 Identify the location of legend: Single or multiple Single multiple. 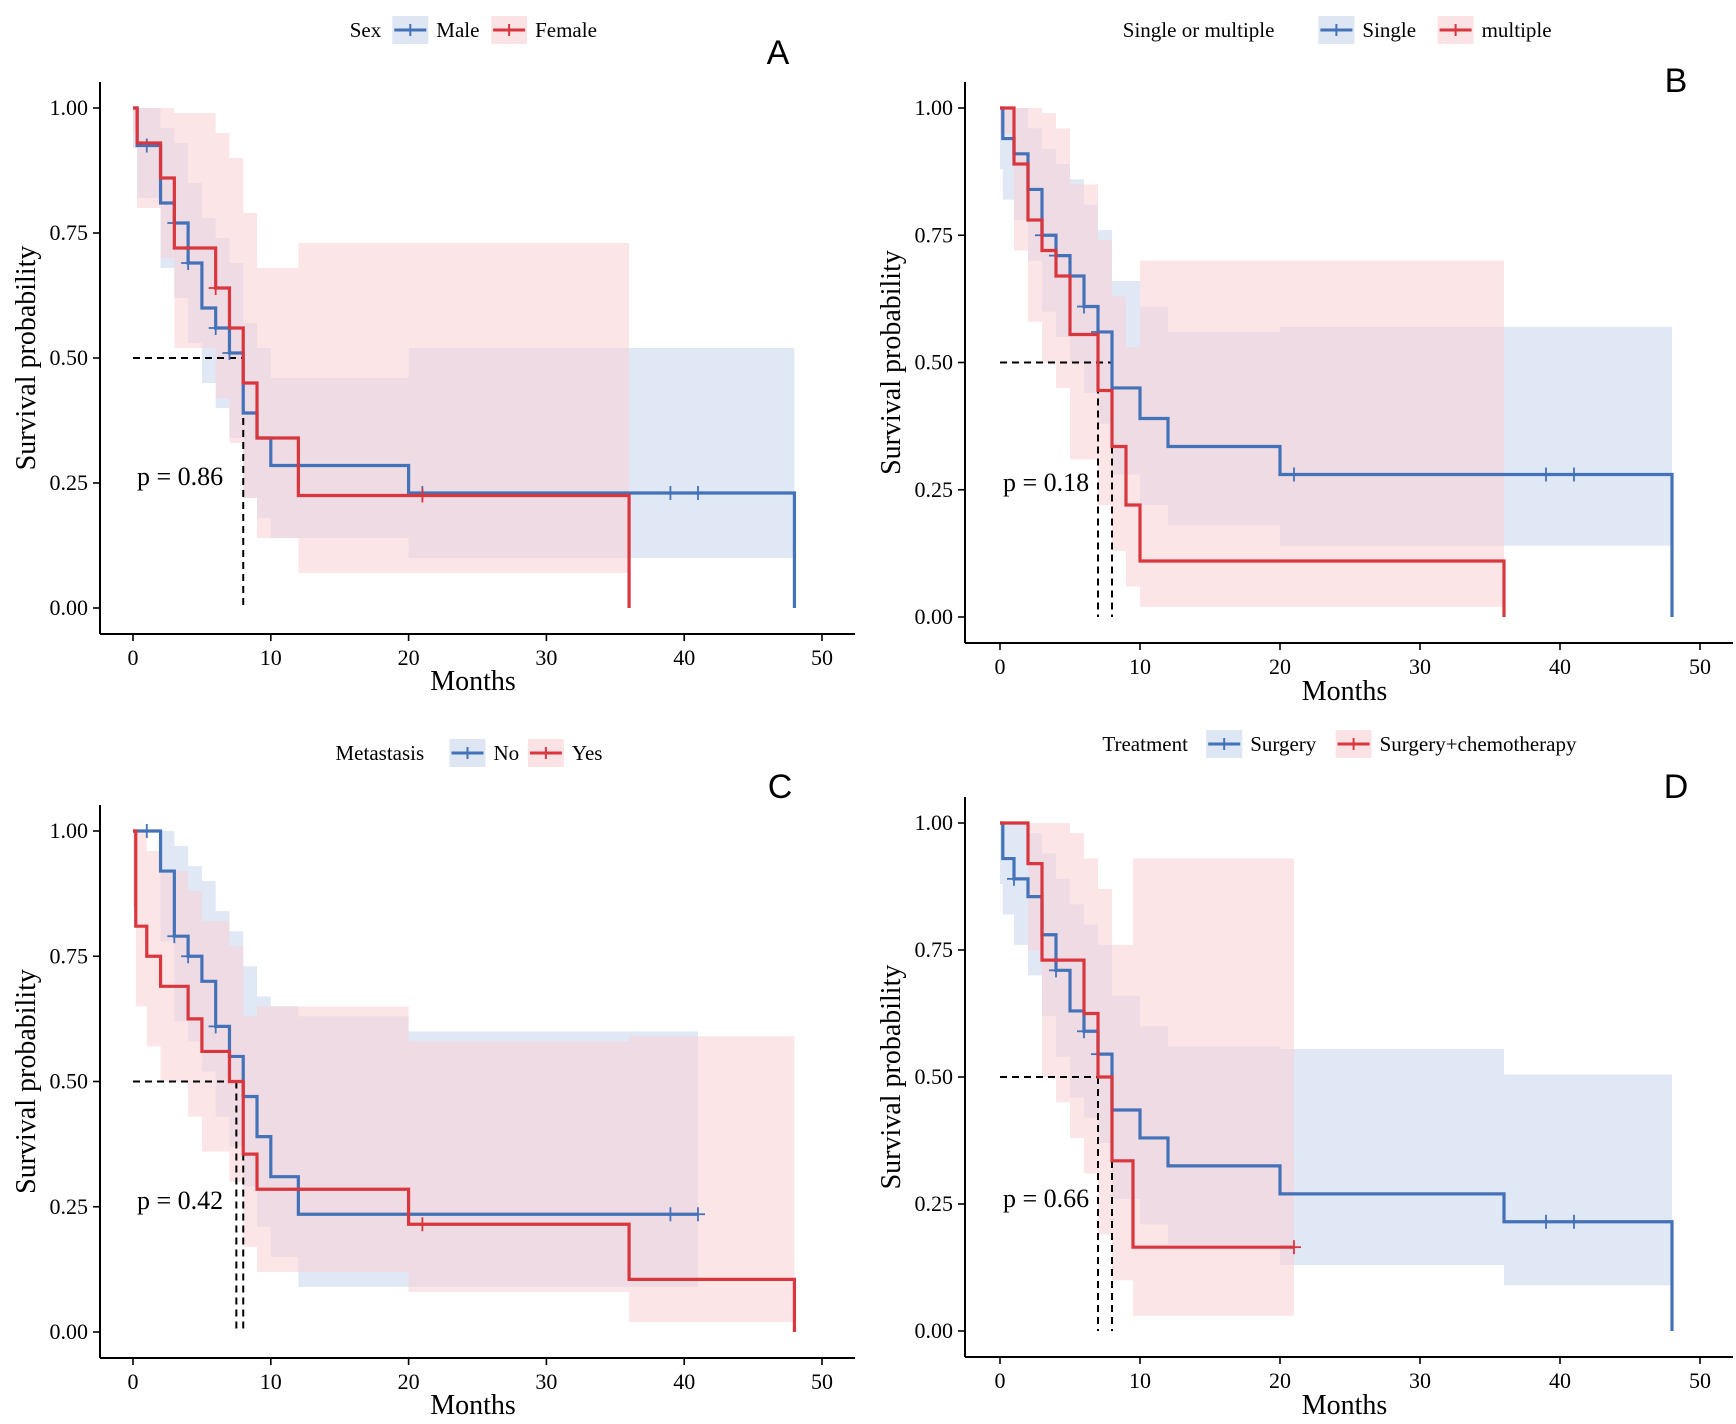
(1337, 30).